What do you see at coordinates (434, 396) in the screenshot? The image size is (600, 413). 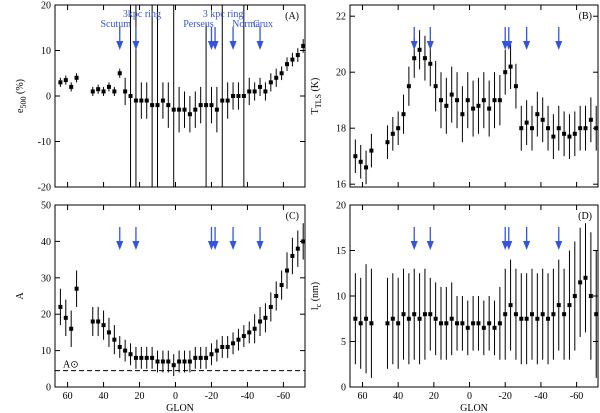 I see `x-tick-label: 20` at bounding box center [434, 396].